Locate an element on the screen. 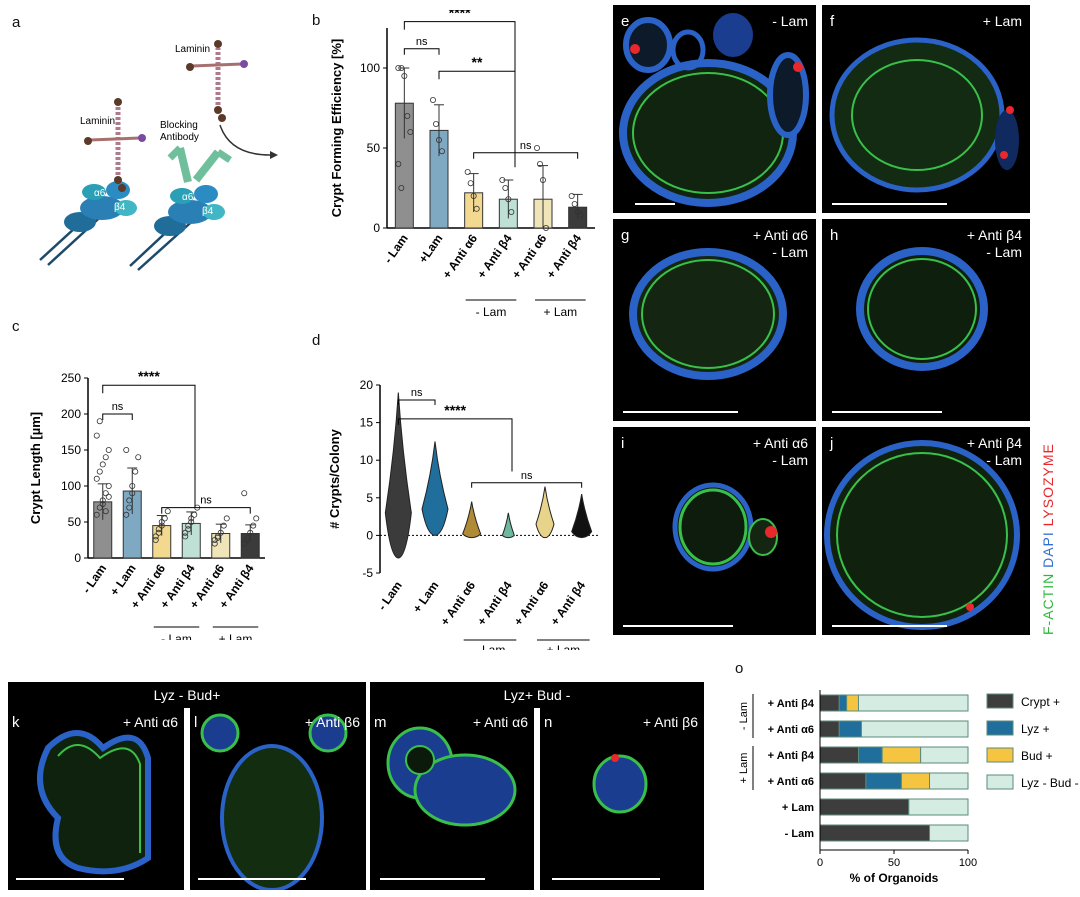  y-tick-label: 150 is located at coordinates (71, 450).